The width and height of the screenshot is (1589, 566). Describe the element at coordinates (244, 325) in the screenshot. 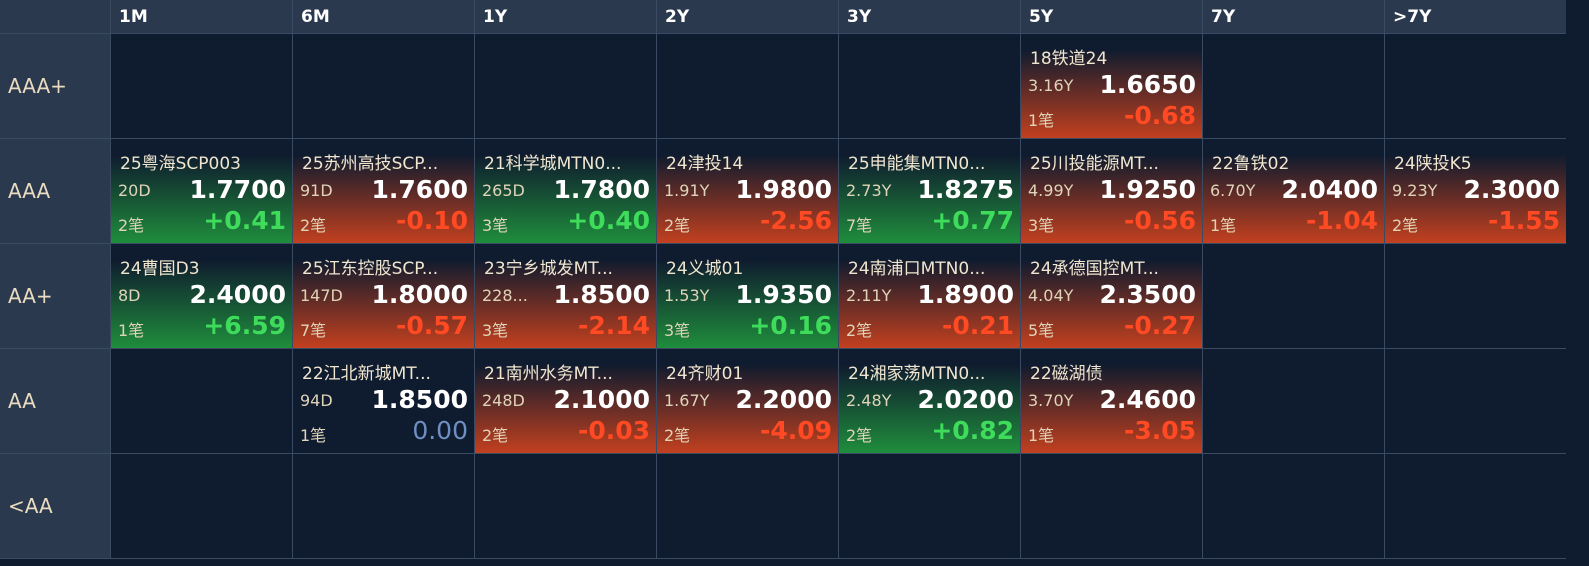

I see `change: +6.59` at that location.